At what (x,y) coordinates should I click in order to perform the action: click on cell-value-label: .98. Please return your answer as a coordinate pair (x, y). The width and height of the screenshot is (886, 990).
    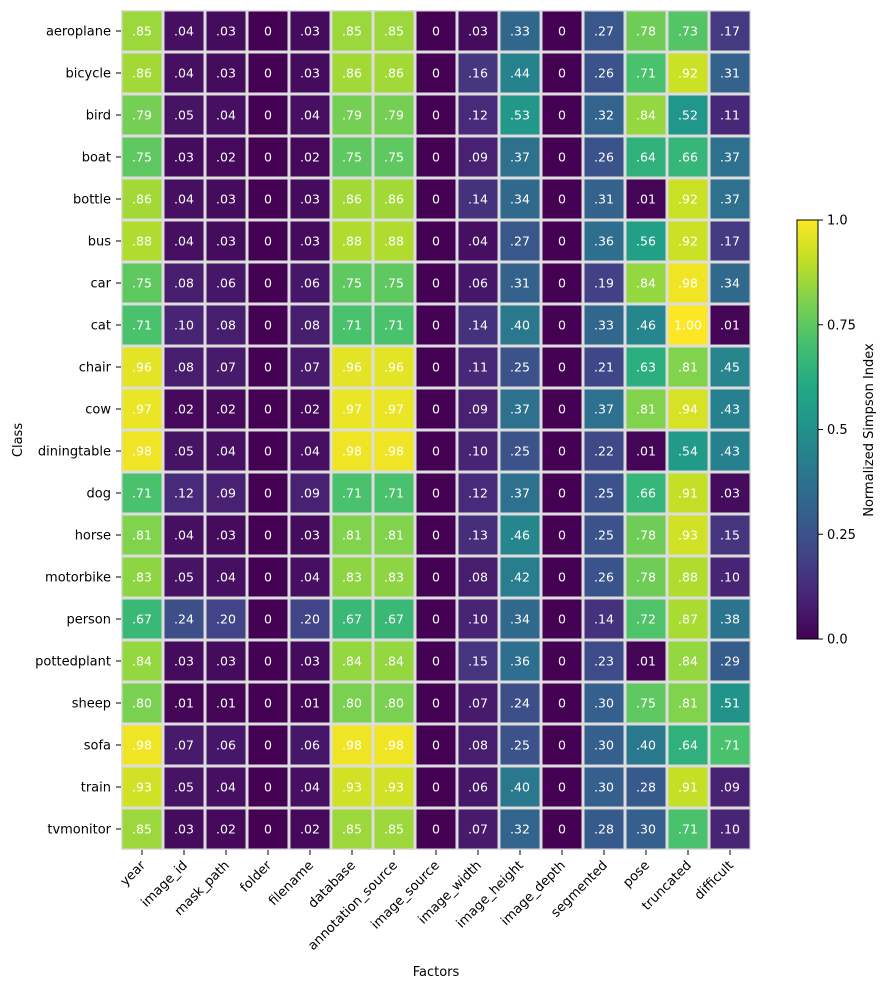
    Looking at the image, I should click on (352, 745).